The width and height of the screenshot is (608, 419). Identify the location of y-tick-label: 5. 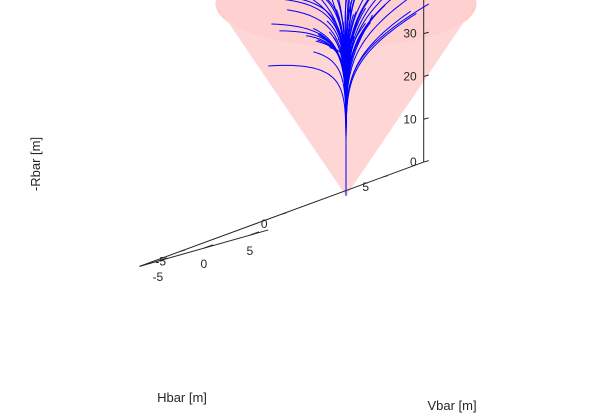
(365, 187).